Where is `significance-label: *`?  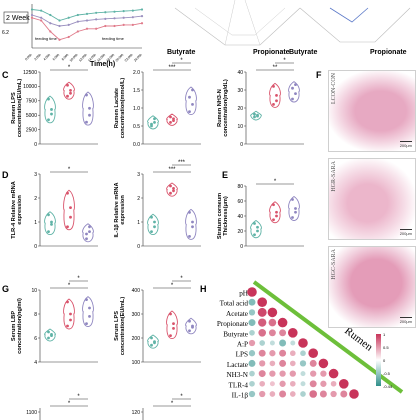
significance-label: * is located at coordinates (181, 397).